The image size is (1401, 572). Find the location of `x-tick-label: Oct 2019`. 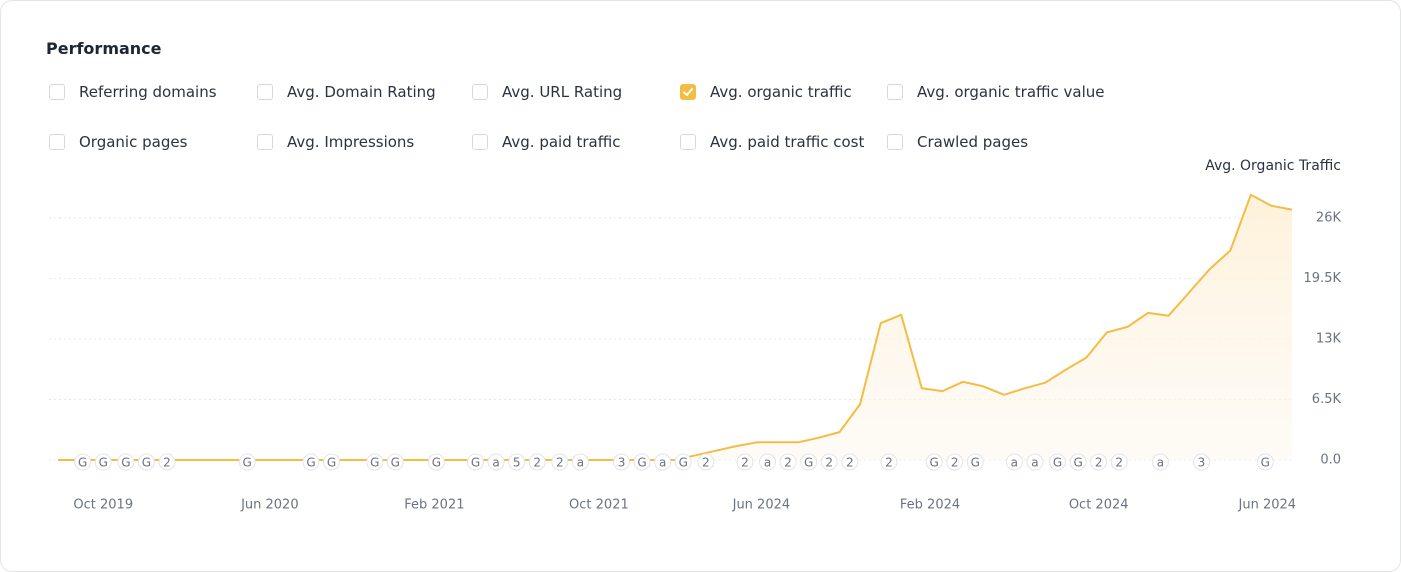

x-tick-label: Oct 2019 is located at coordinates (103, 505).